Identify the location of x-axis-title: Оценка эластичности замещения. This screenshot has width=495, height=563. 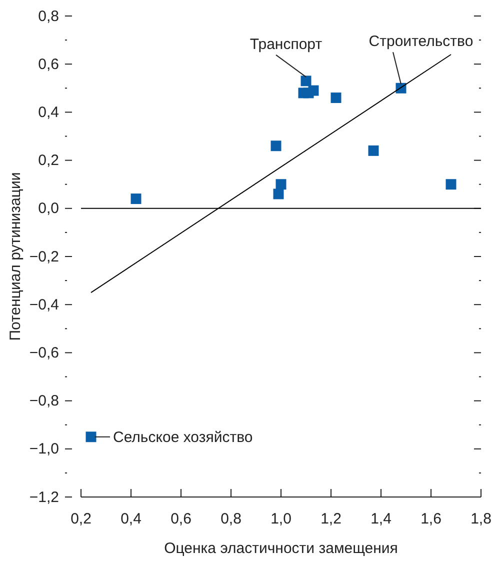
(281, 548).